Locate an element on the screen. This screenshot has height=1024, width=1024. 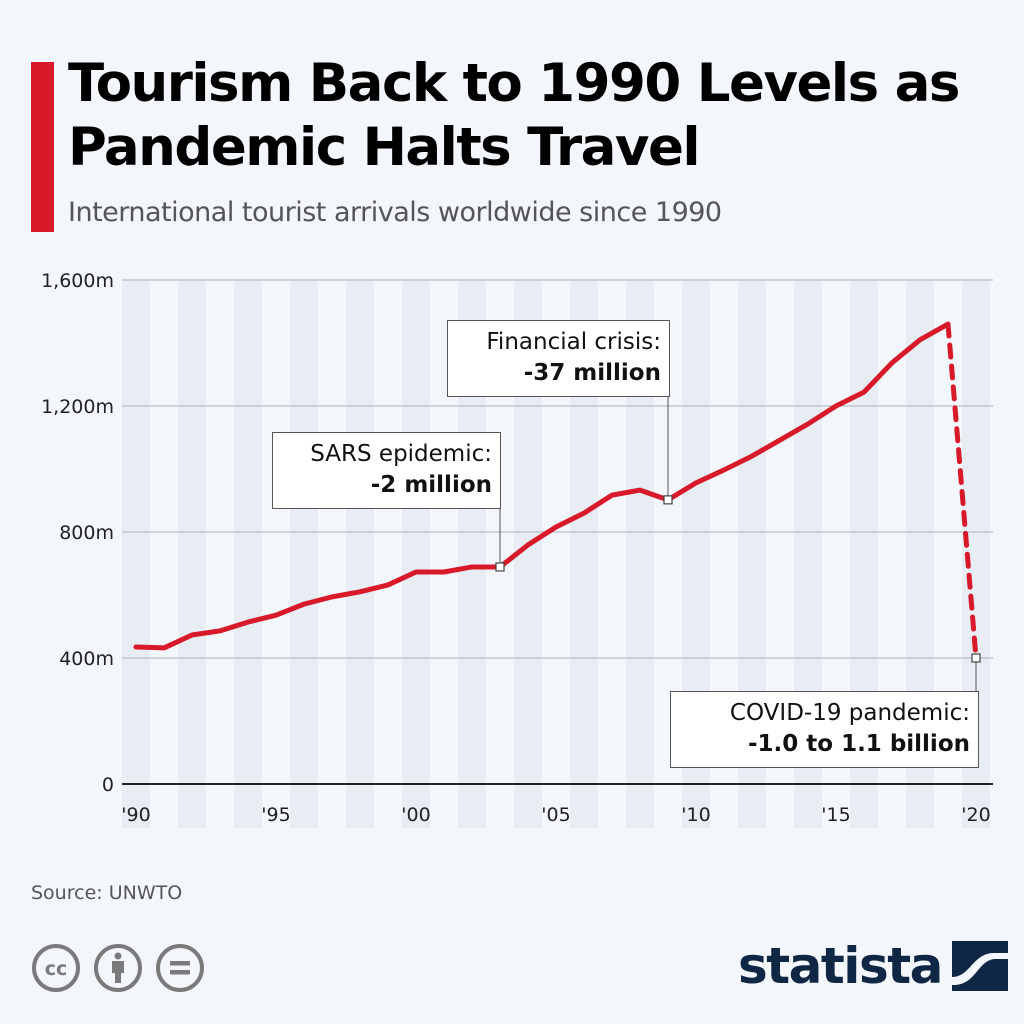
statista-logo-icon is located at coordinates (979, 966).